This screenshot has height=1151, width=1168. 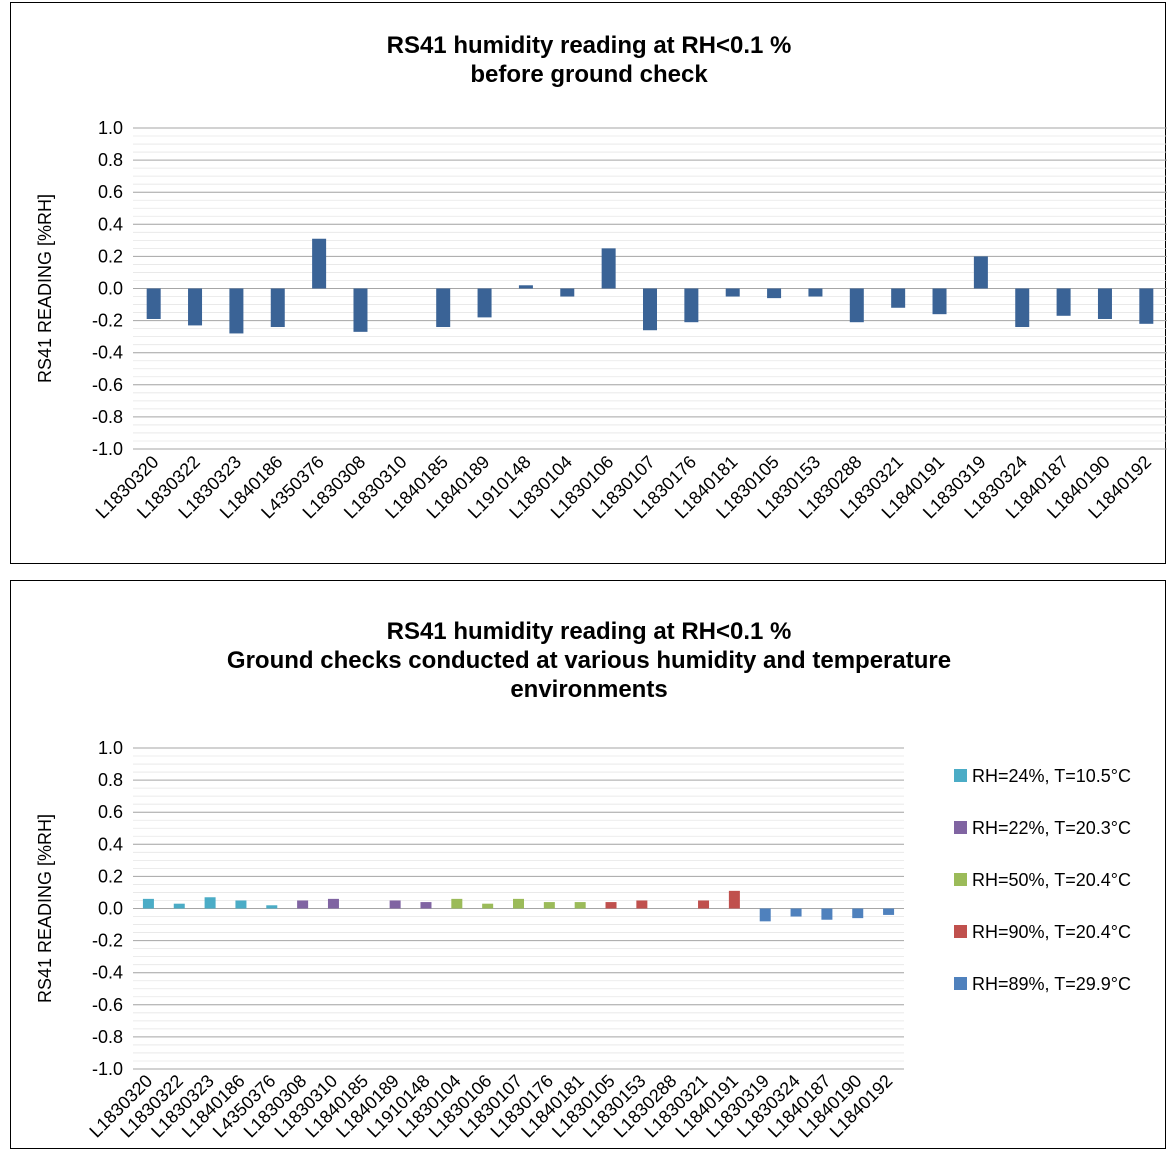 What do you see at coordinates (1051, 984) in the screenshot?
I see `legend-label: RH=89%, T=29.9°C` at bounding box center [1051, 984].